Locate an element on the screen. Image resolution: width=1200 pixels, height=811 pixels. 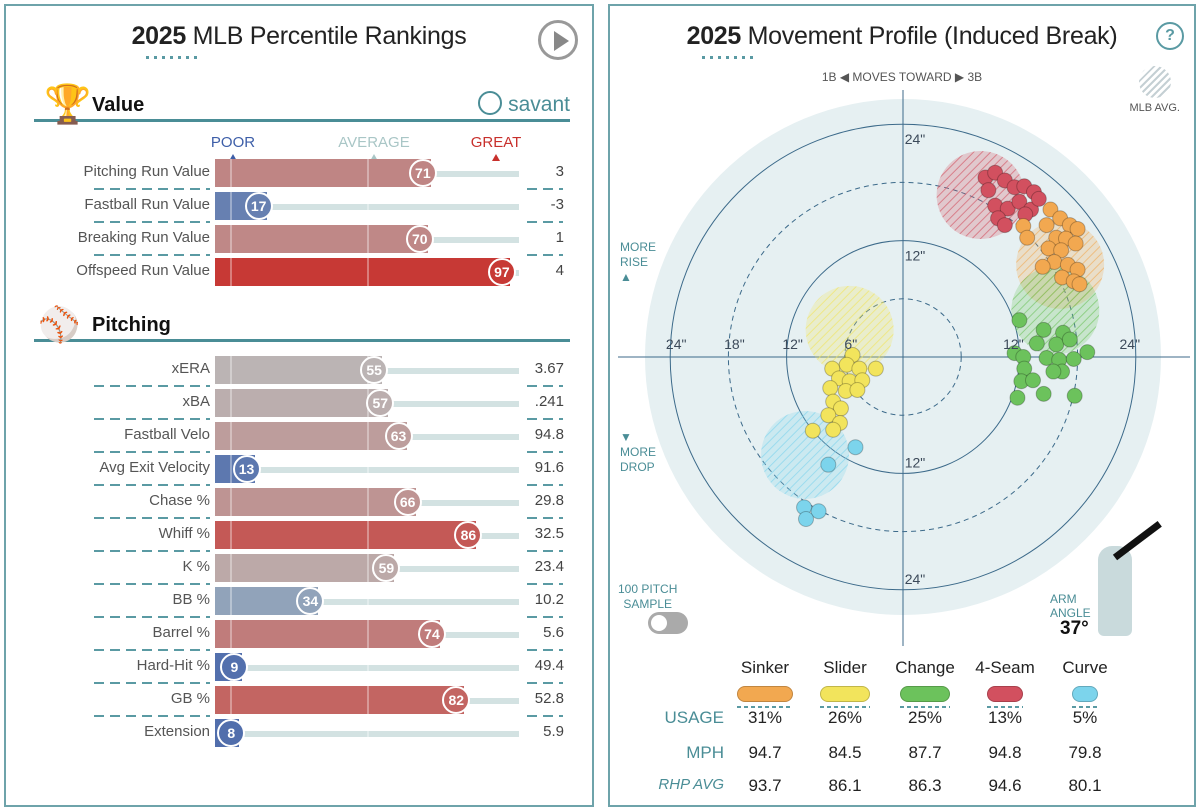
pitch-legend-slider: Slider is located at coordinates (845, 683).